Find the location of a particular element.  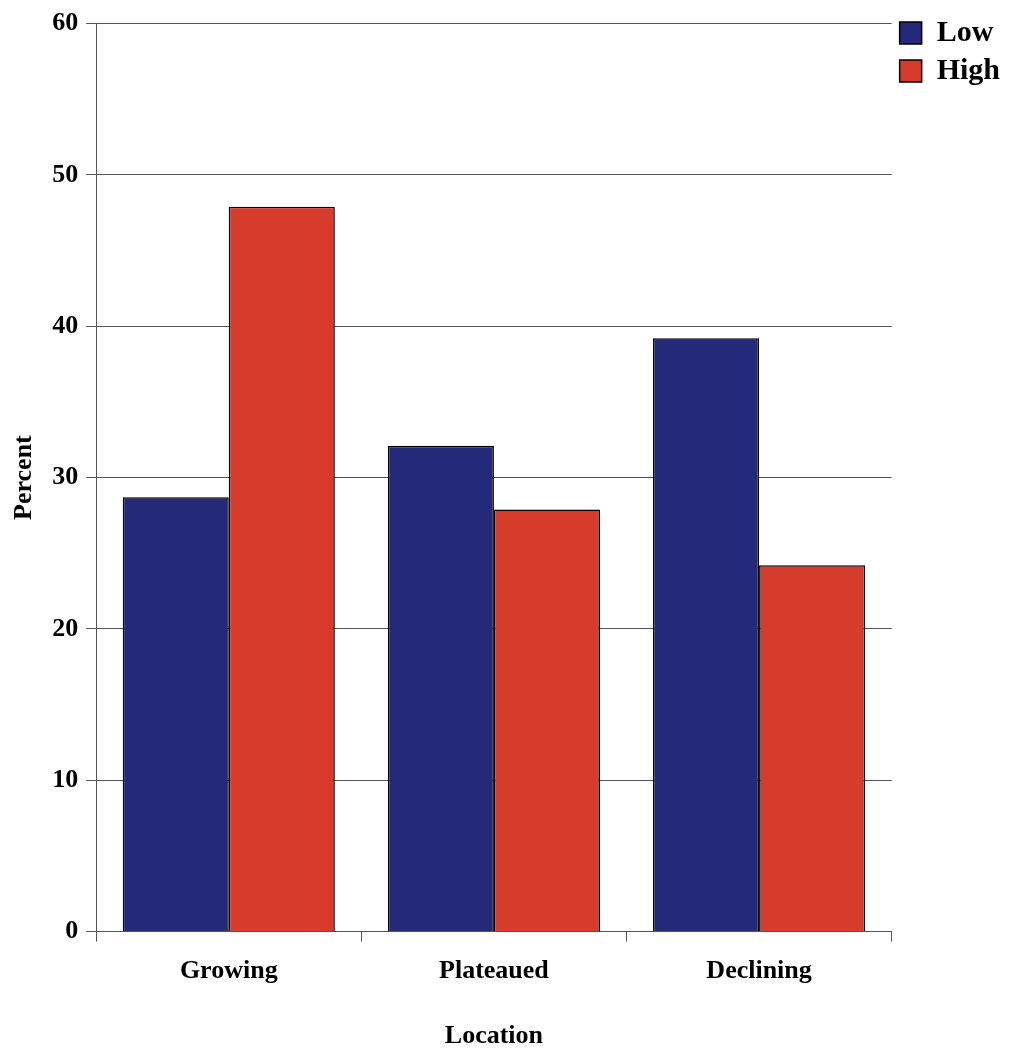

x-tick-label: Plateaued is located at coordinates (494, 969).